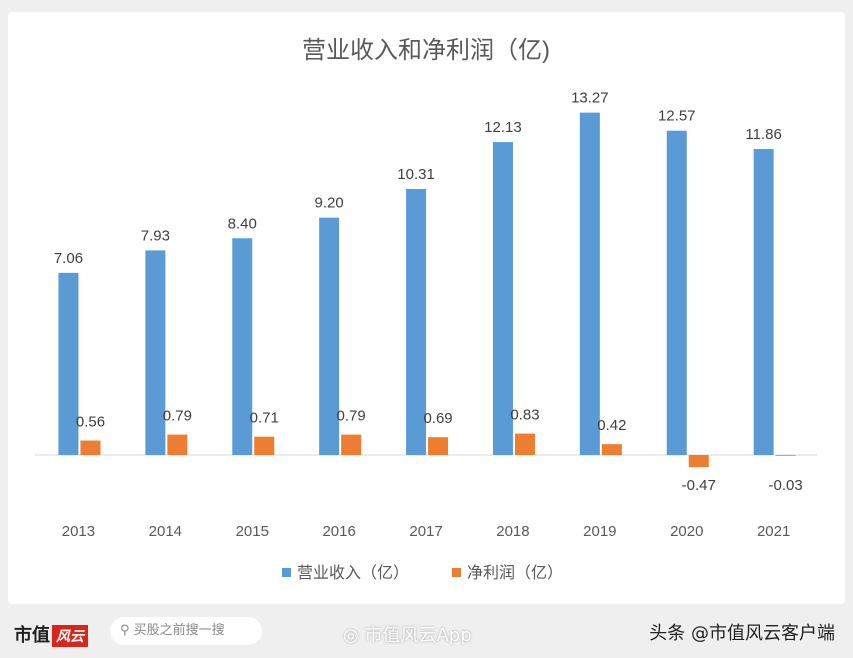 The image size is (853, 658). What do you see at coordinates (590, 98) in the screenshot?
I see `data-label: 13.27` at bounding box center [590, 98].